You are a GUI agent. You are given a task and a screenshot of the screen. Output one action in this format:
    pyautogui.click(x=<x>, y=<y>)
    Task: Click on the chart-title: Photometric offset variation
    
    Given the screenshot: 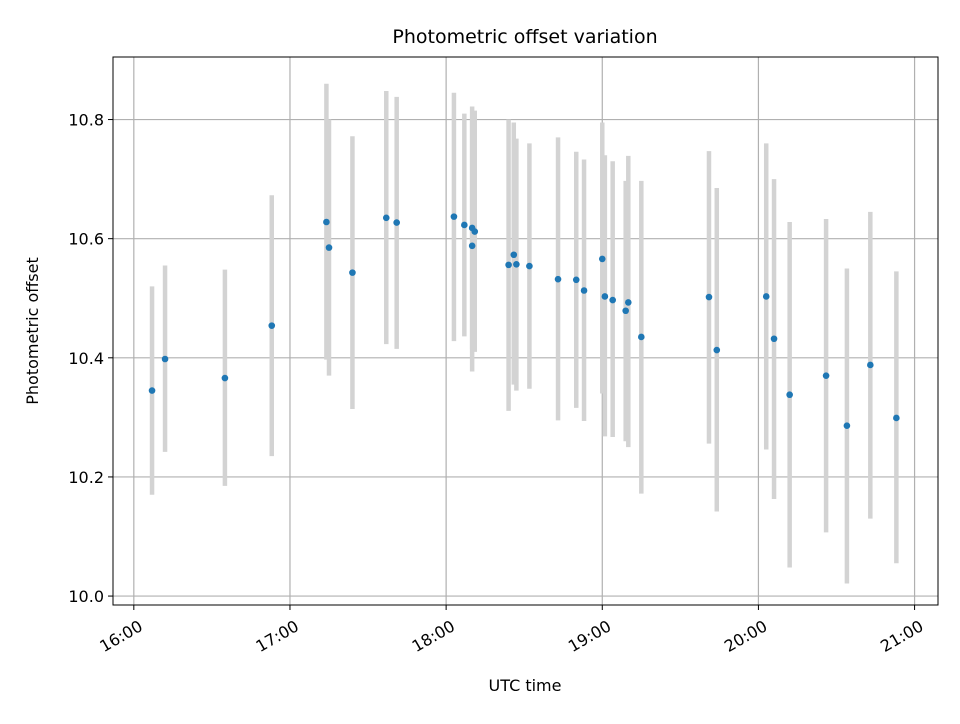 What is the action you would take?
    pyautogui.click(x=524, y=37)
    